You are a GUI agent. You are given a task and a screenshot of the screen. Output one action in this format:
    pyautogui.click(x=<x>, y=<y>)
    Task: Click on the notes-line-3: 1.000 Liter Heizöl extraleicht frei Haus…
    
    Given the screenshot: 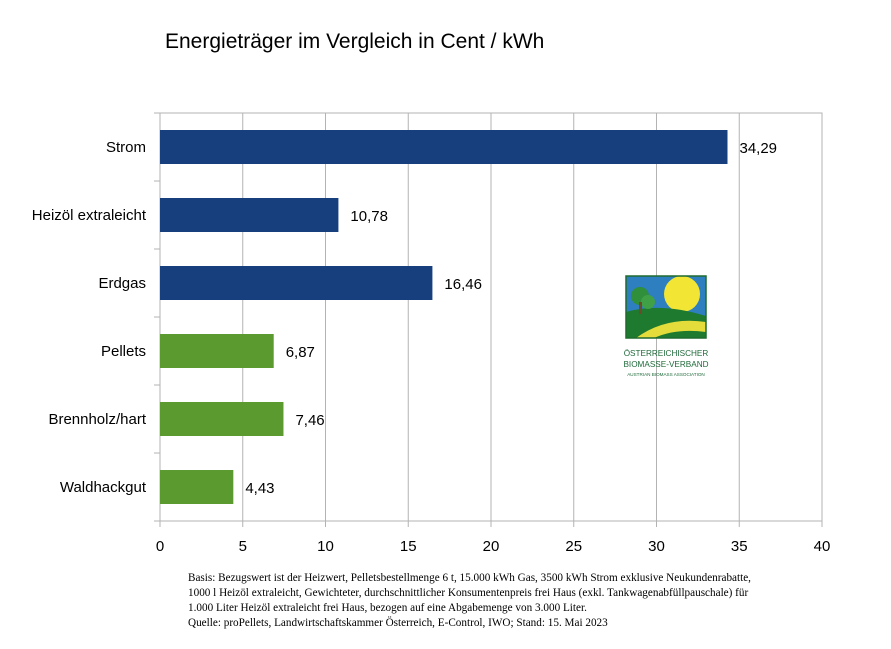 What is the action you would take?
    pyautogui.click(x=387, y=608)
    